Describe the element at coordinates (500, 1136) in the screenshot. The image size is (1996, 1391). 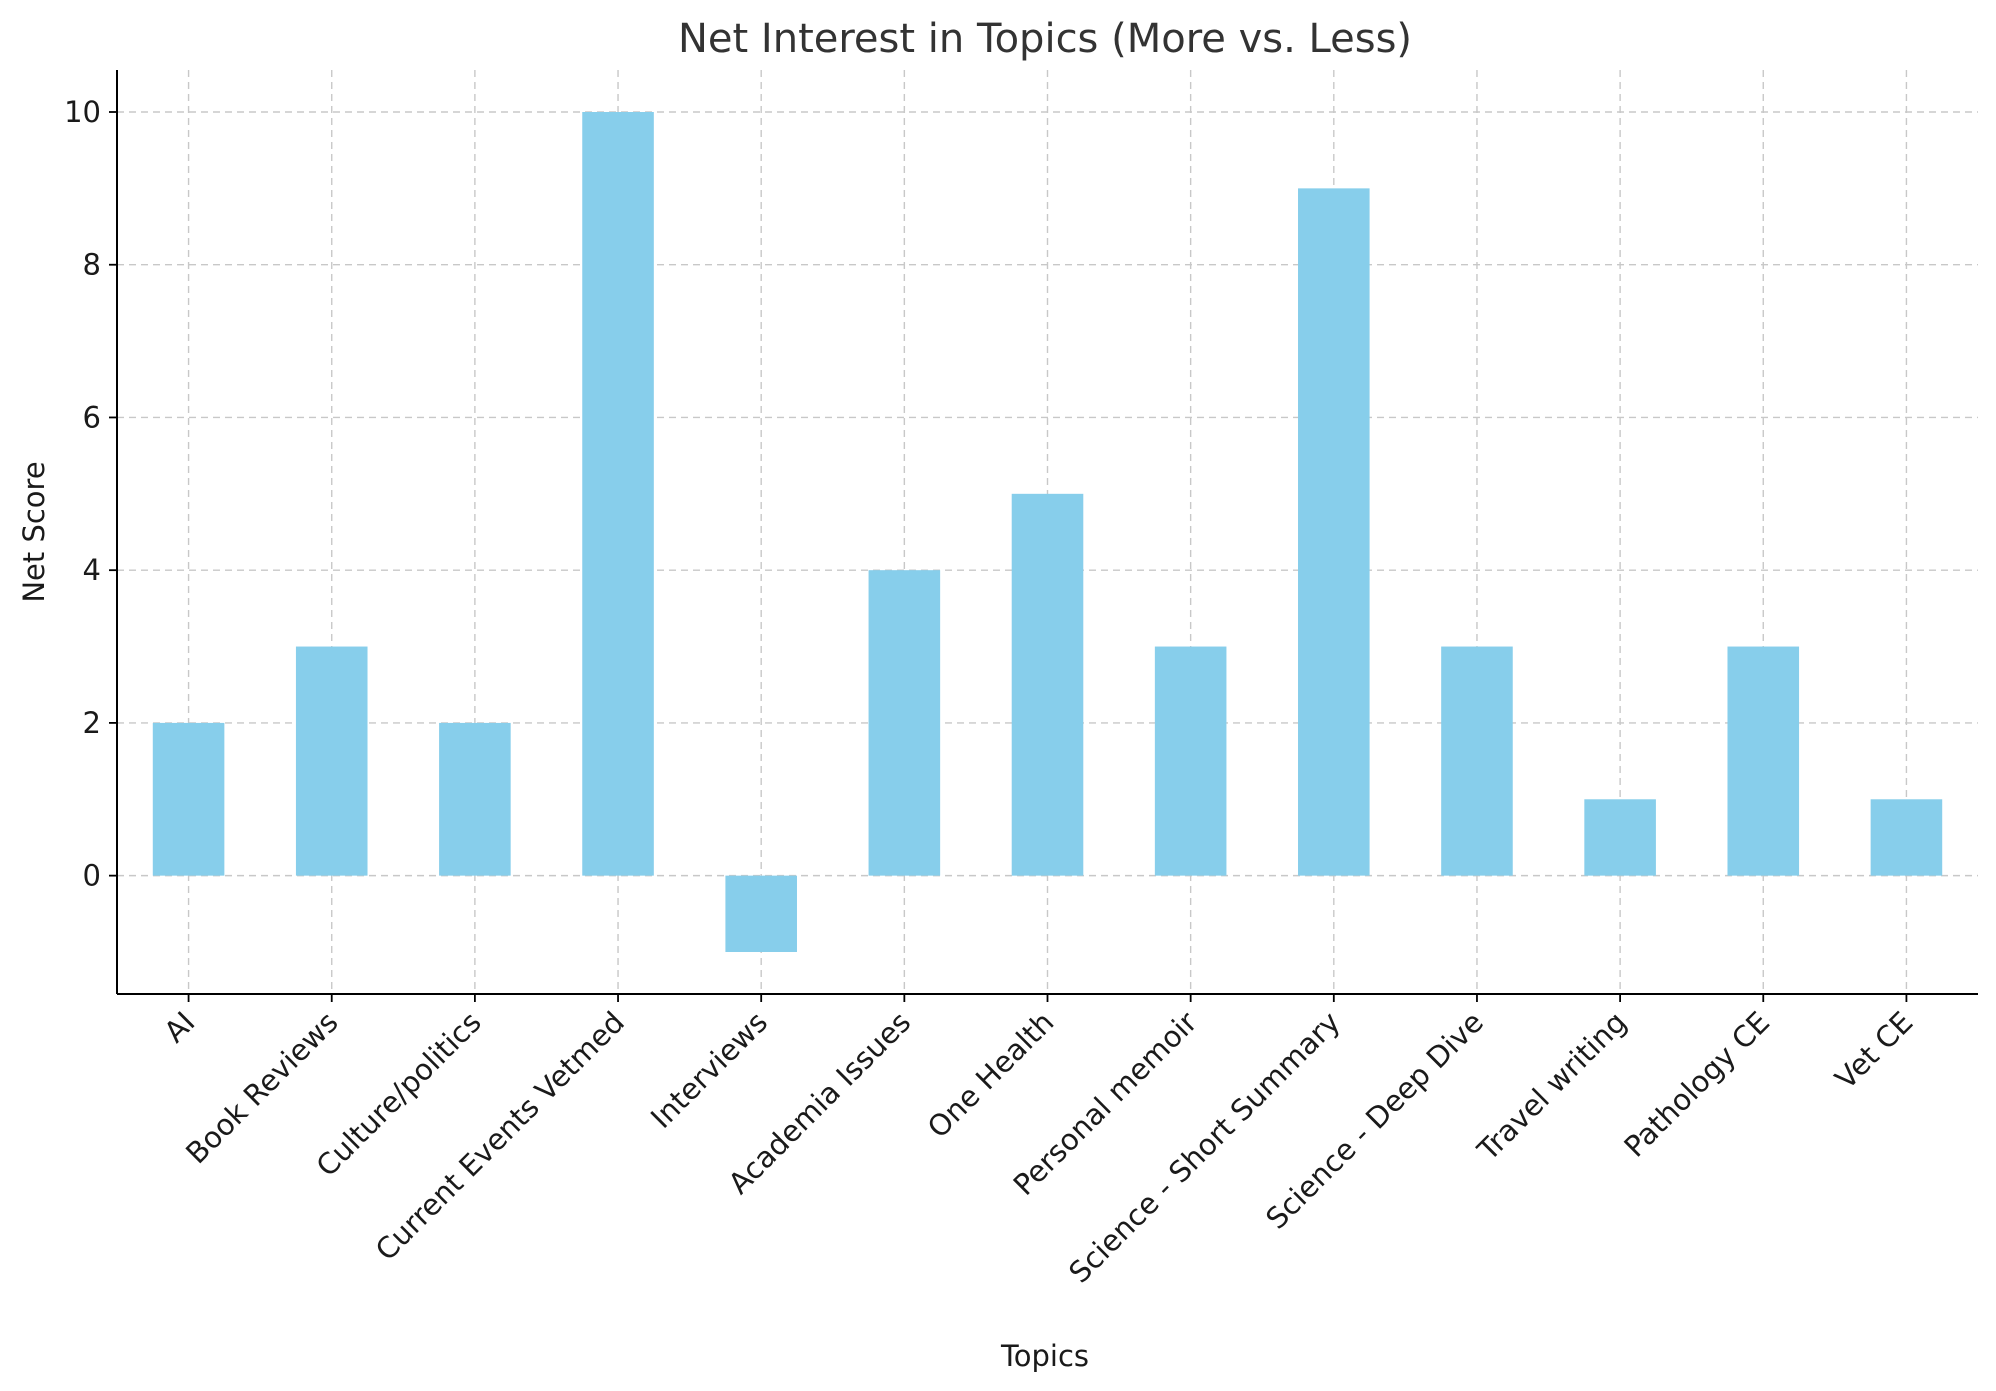
I see `x-tick-label: Current Events Vetmed` at that location.